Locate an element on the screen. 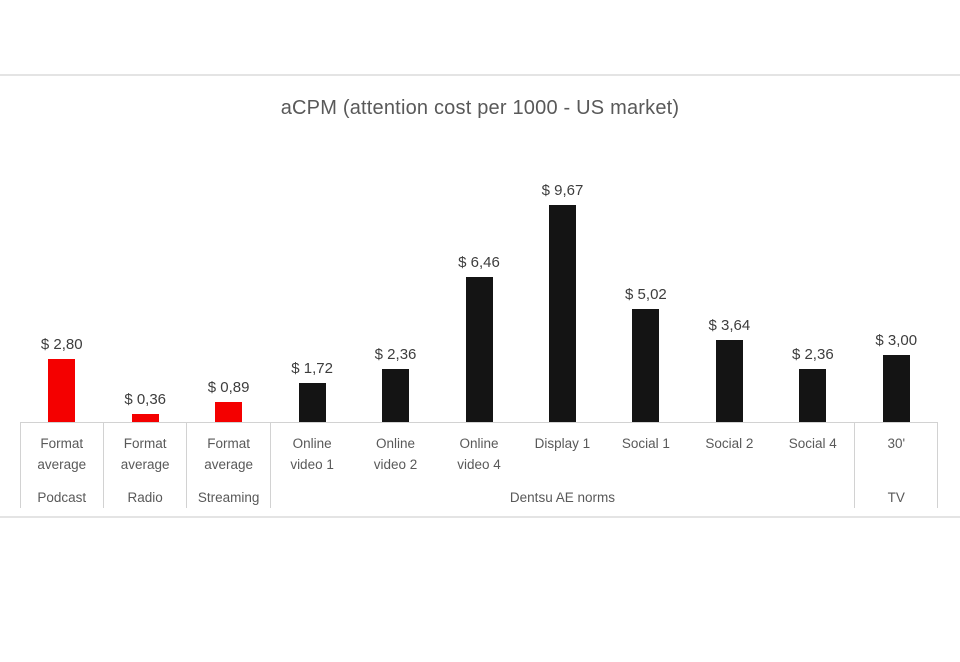  category-label: Social 1 is located at coordinates (645, 443).